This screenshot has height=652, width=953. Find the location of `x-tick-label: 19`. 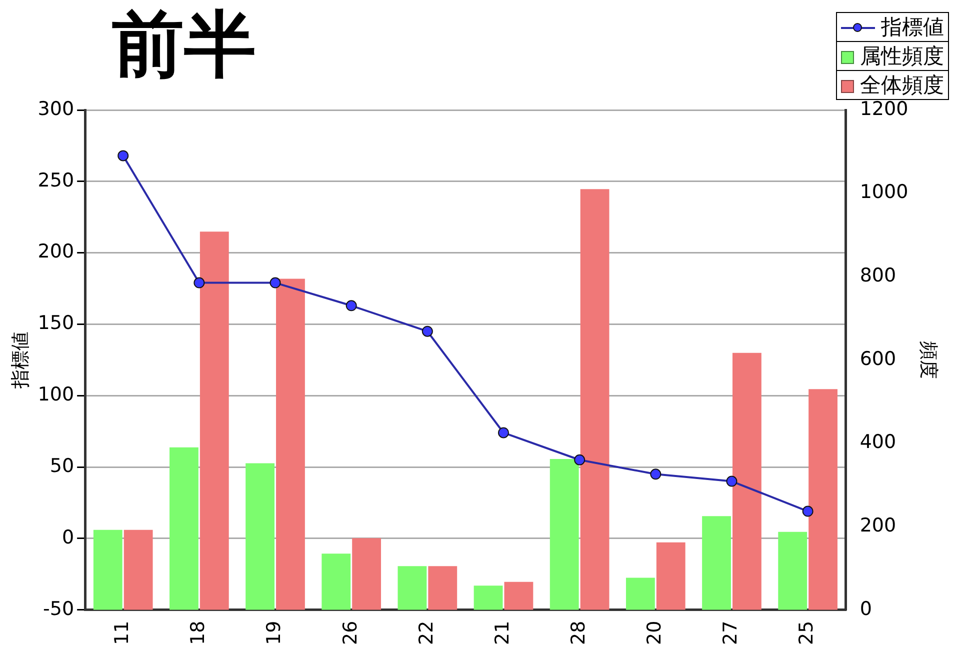

x-tick-label: 19 is located at coordinates (274, 633).